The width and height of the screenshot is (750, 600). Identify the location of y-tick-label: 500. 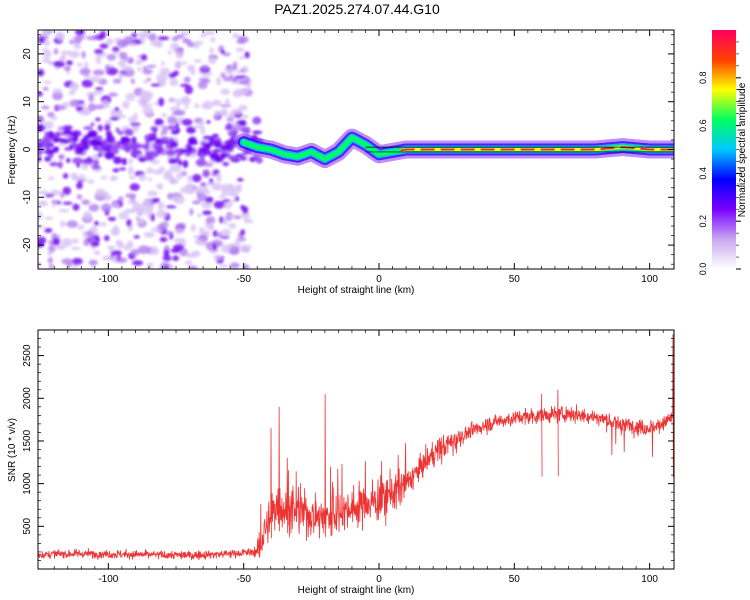
(27, 526).